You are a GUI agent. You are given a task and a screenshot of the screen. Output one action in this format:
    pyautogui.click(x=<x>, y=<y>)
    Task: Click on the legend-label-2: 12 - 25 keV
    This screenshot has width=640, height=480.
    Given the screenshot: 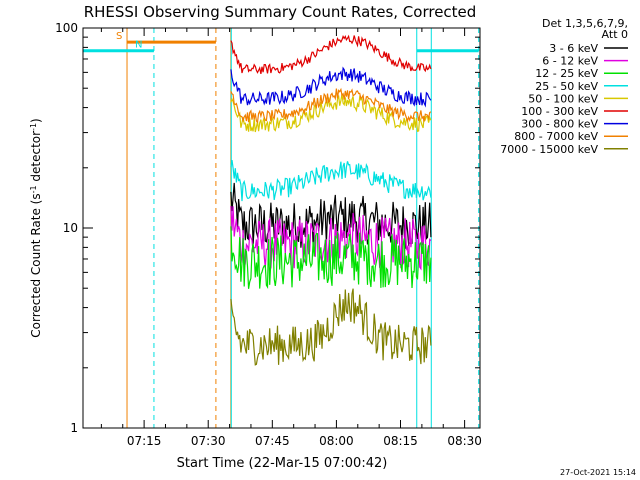 What is the action you would take?
    pyautogui.click(x=566, y=73)
    